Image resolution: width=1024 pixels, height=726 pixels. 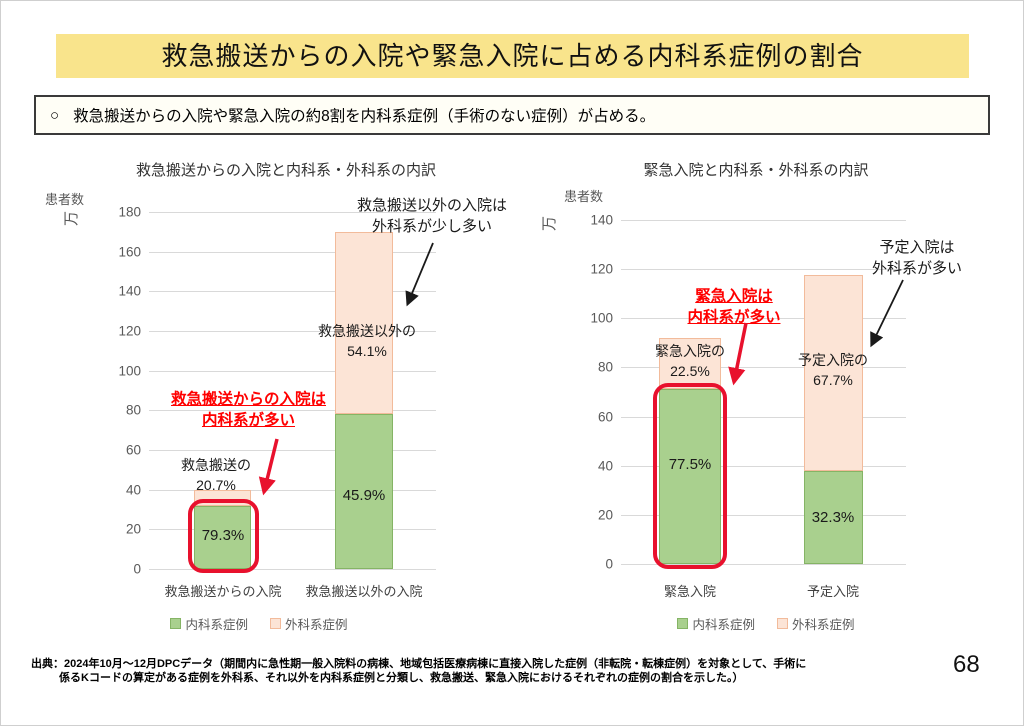 I want to click on left-y-axis-label: 患者数, so click(x=65, y=199).